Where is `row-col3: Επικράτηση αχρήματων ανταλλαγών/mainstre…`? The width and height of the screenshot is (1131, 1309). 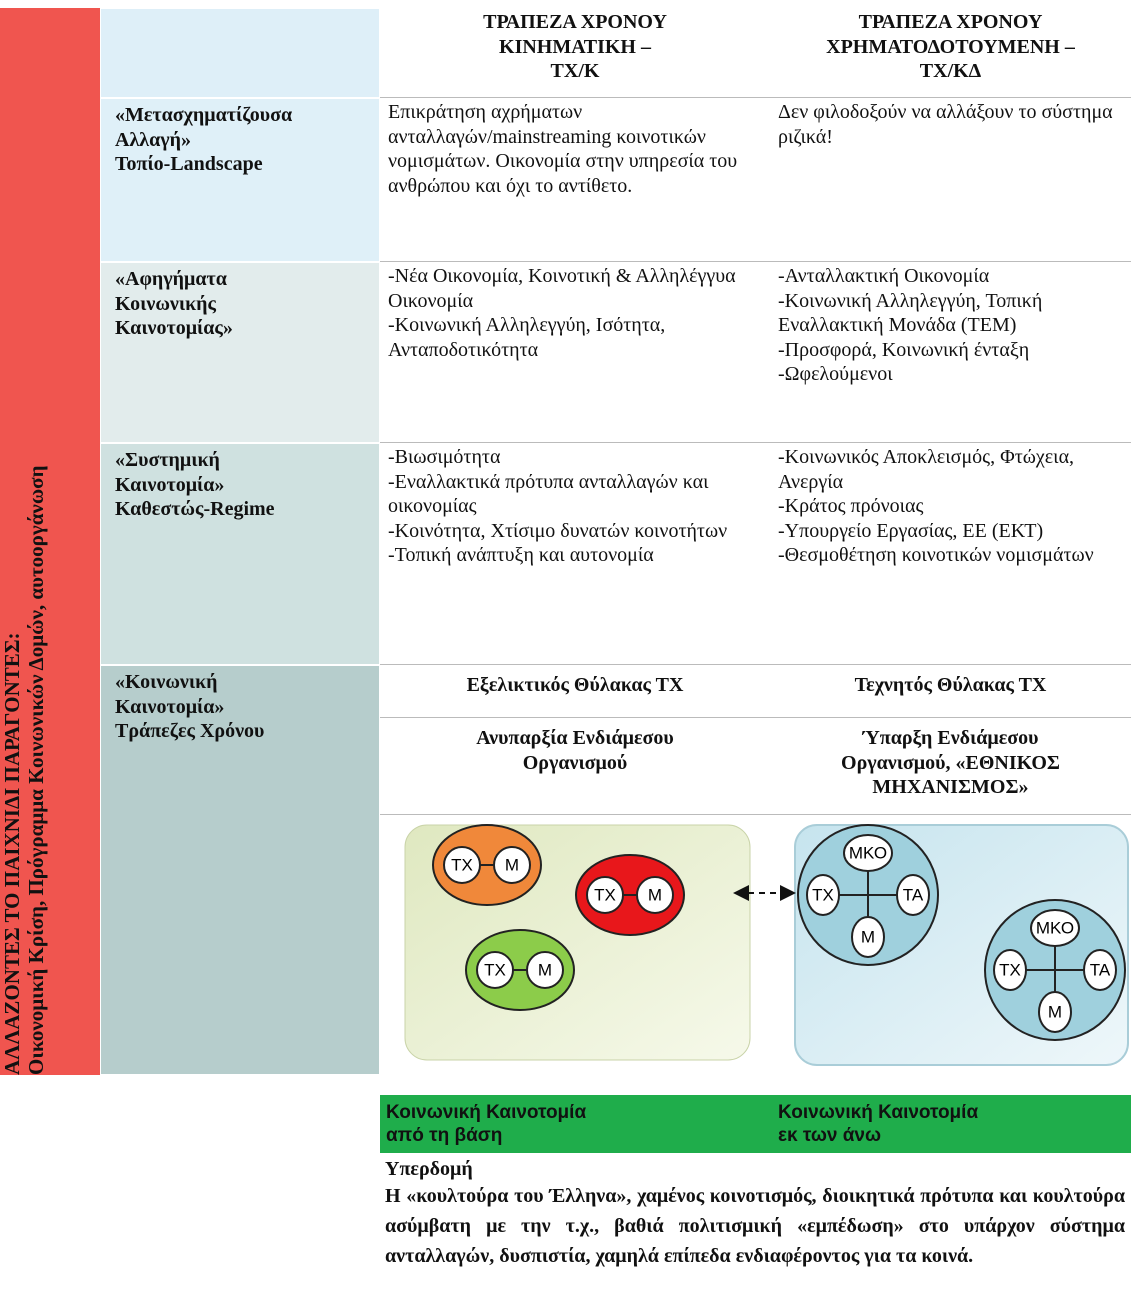
row-col3: Επικράτηση αχρήματων ανταλλαγών/mainstre… is located at coordinates (575, 180).